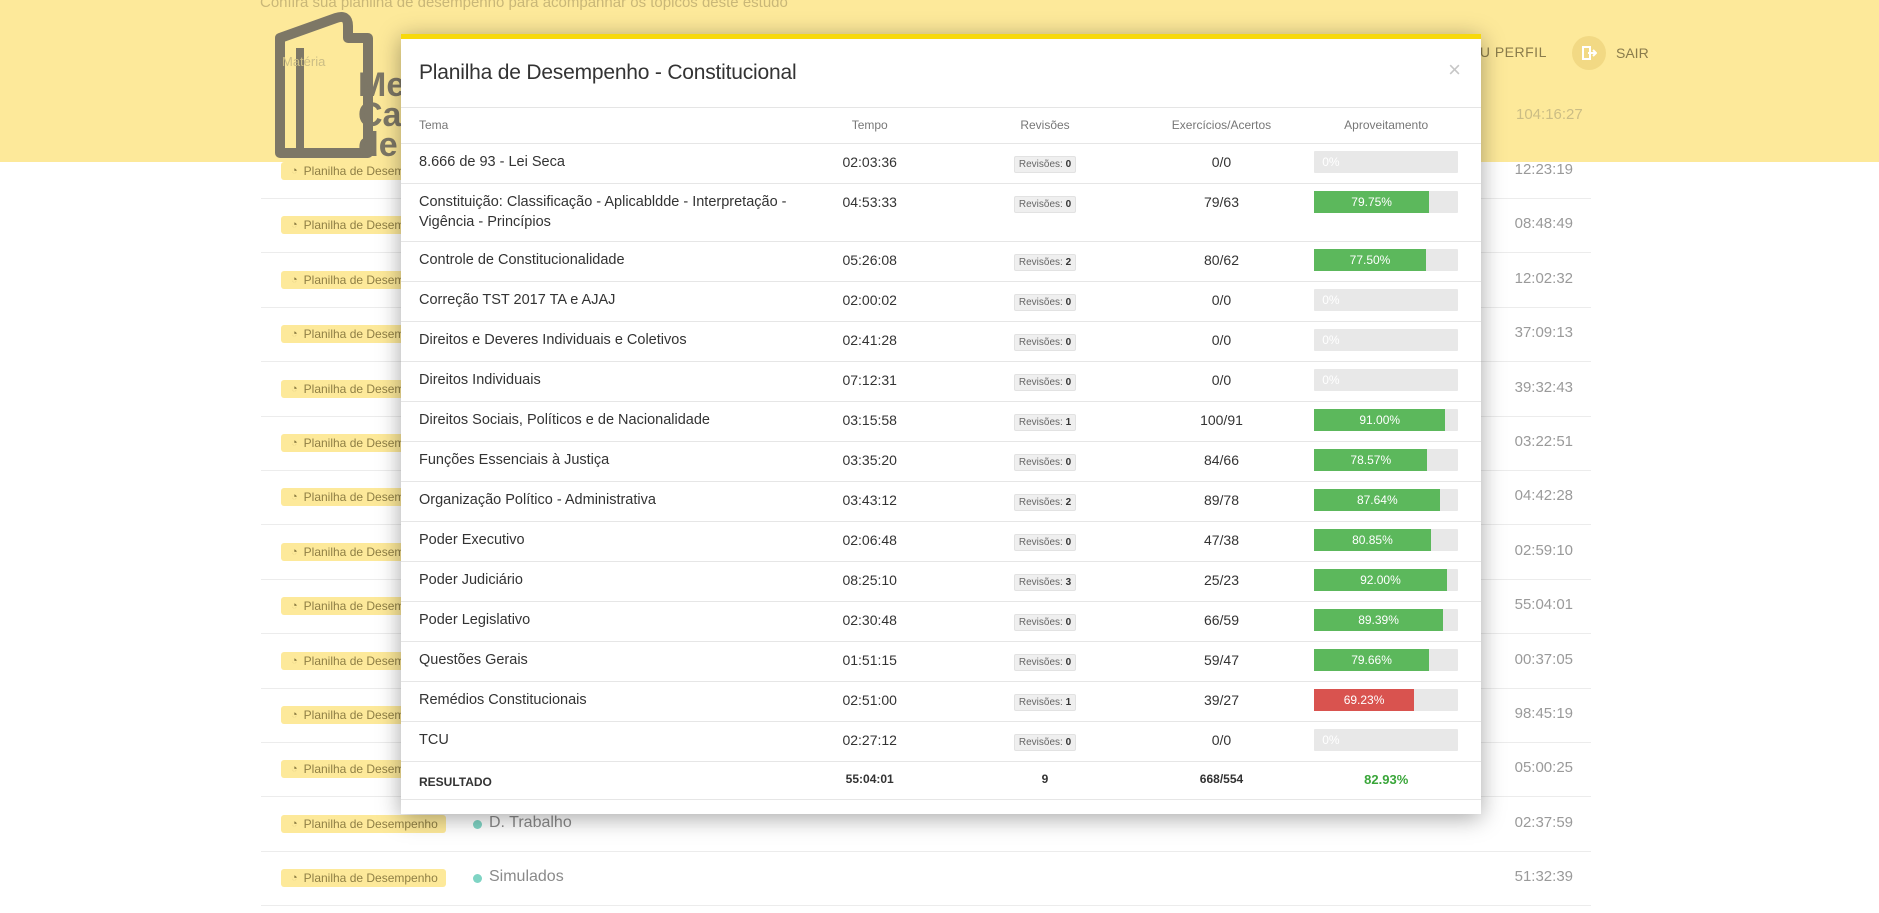 This screenshot has width=1879, height=913. What do you see at coordinates (1364, 700) in the screenshot?
I see `progress-bar-label: 69.23%` at bounding box center [1364, 700].